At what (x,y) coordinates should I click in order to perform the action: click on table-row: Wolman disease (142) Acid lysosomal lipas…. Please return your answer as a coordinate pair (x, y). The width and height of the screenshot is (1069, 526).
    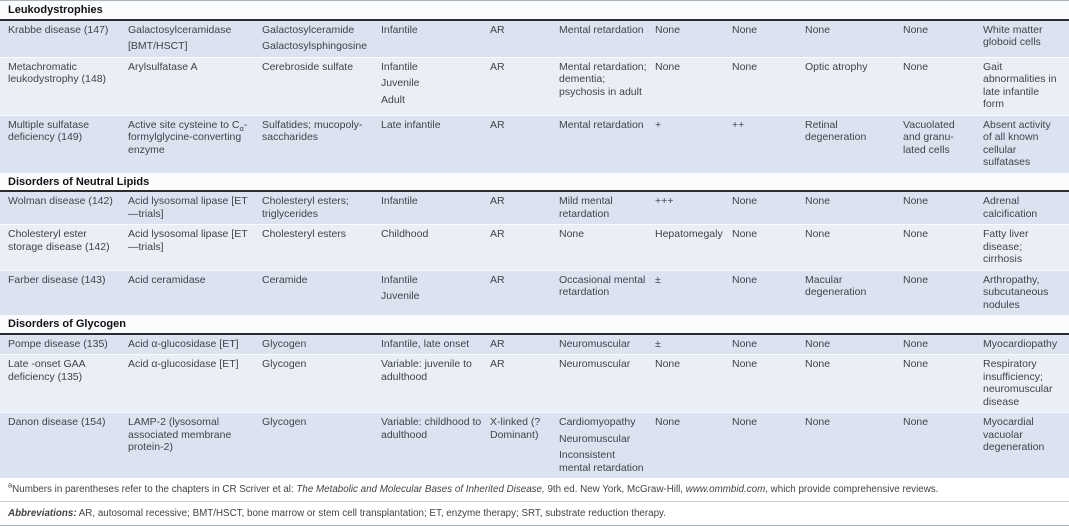
    Looking at the image, I should click on (534, 208).